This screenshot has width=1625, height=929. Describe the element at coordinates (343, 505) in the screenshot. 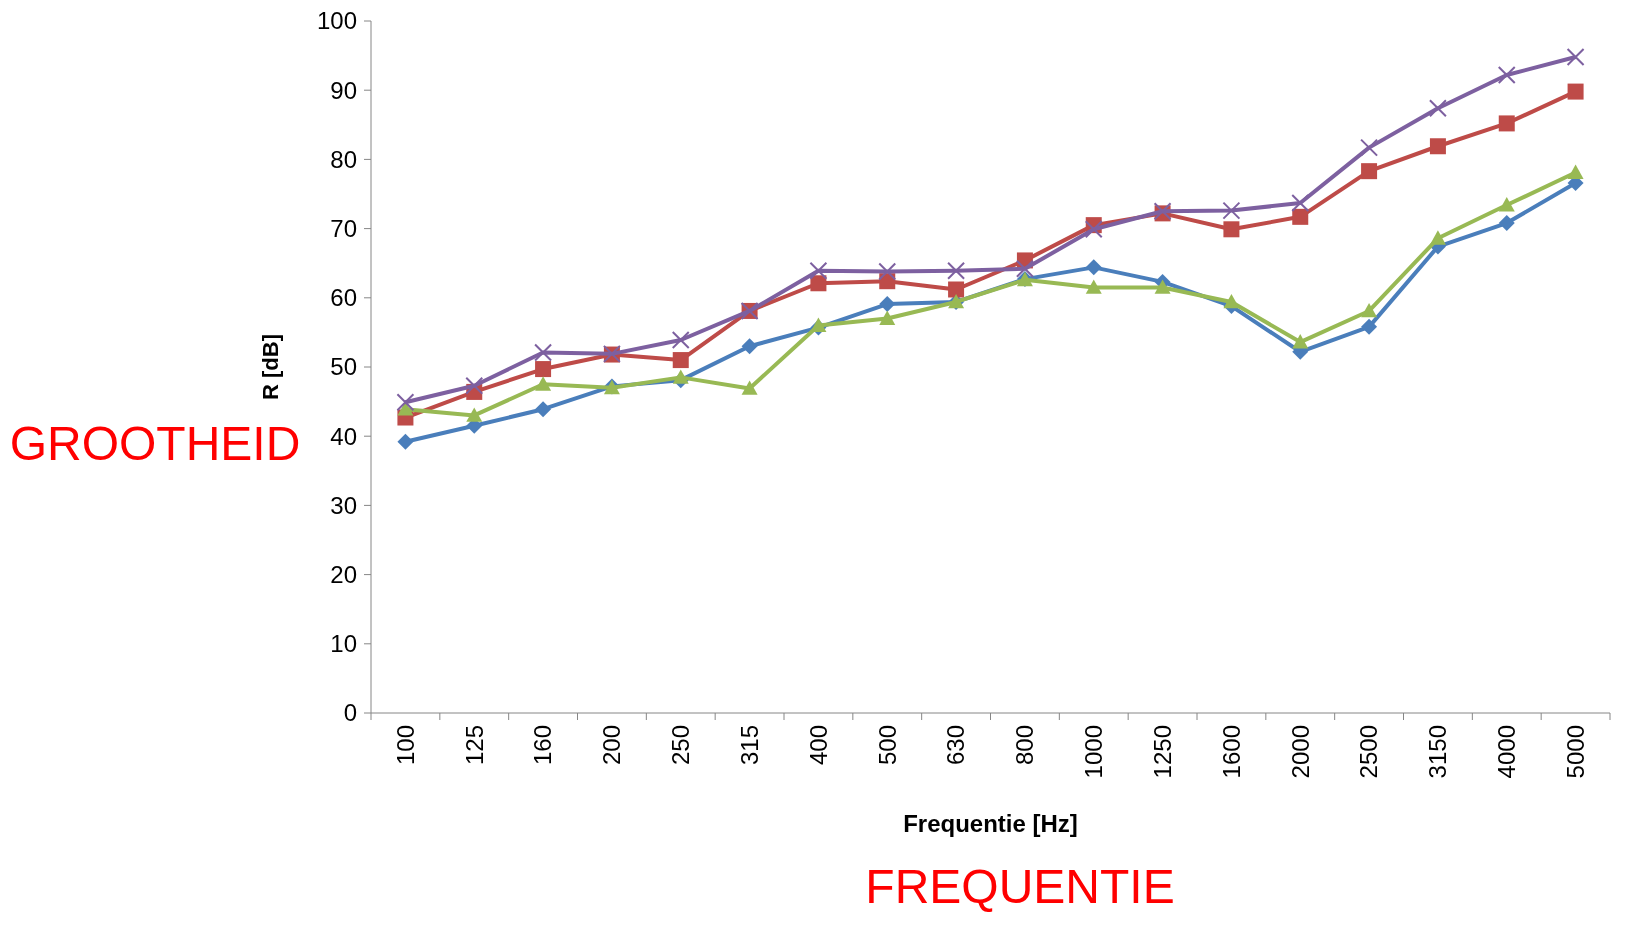

I see `y-tick-label: 30` at that location.